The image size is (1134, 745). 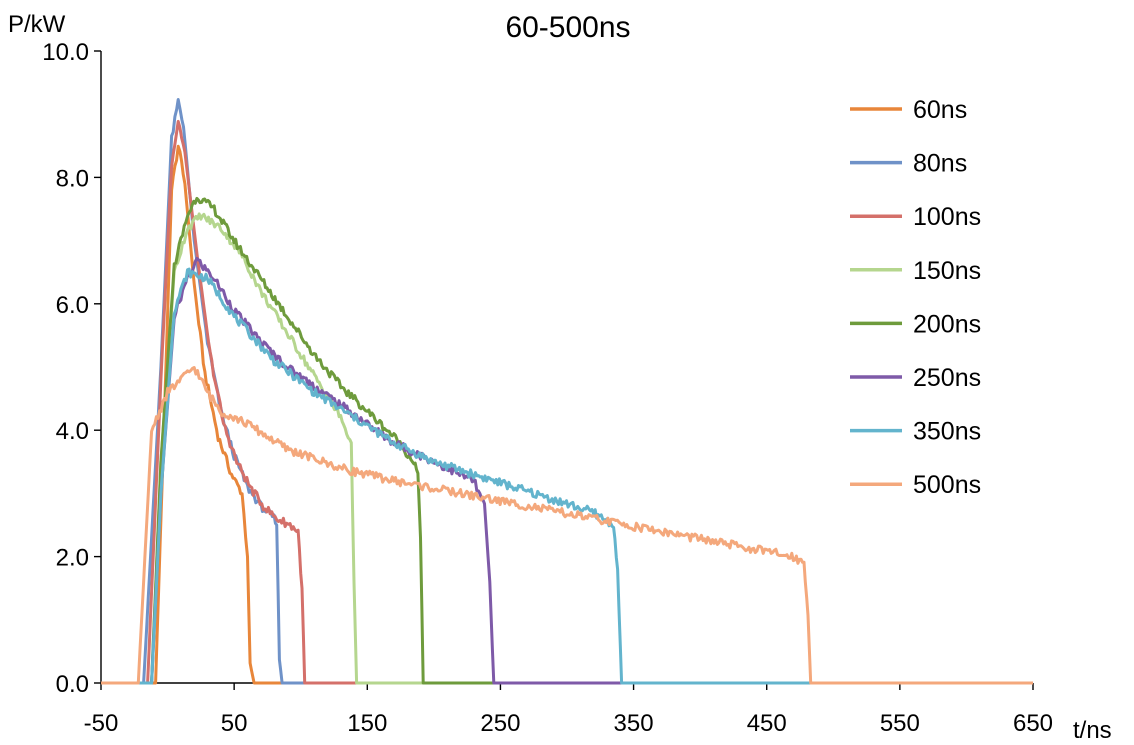 I want to click on legend: 60ns 80ns 100ns 150ns 200ns 250ns 350ns 500ns, so click(x=915, y=297).